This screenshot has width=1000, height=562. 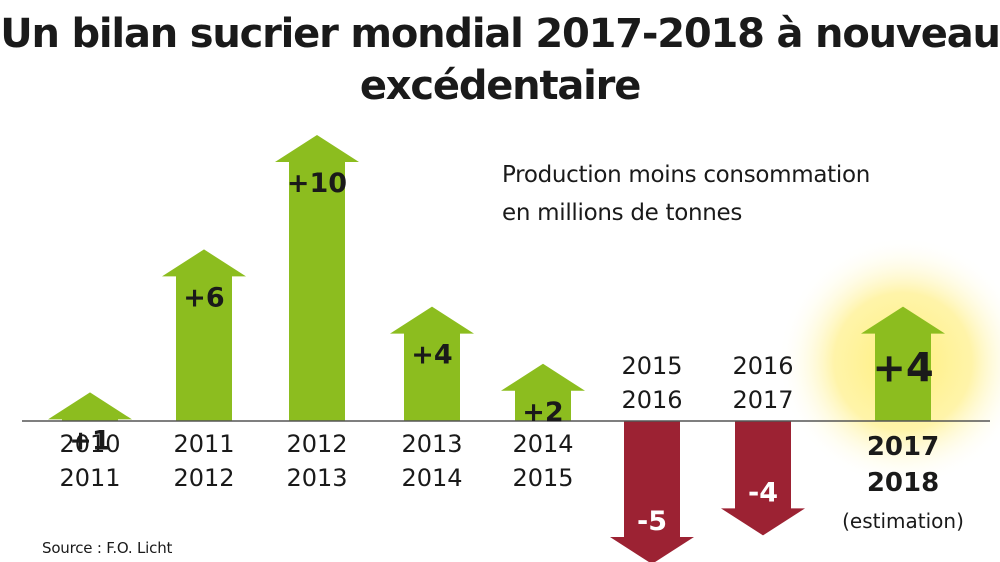 I want to click on category-label-2-end: 2013, so click(x=316, y=478).